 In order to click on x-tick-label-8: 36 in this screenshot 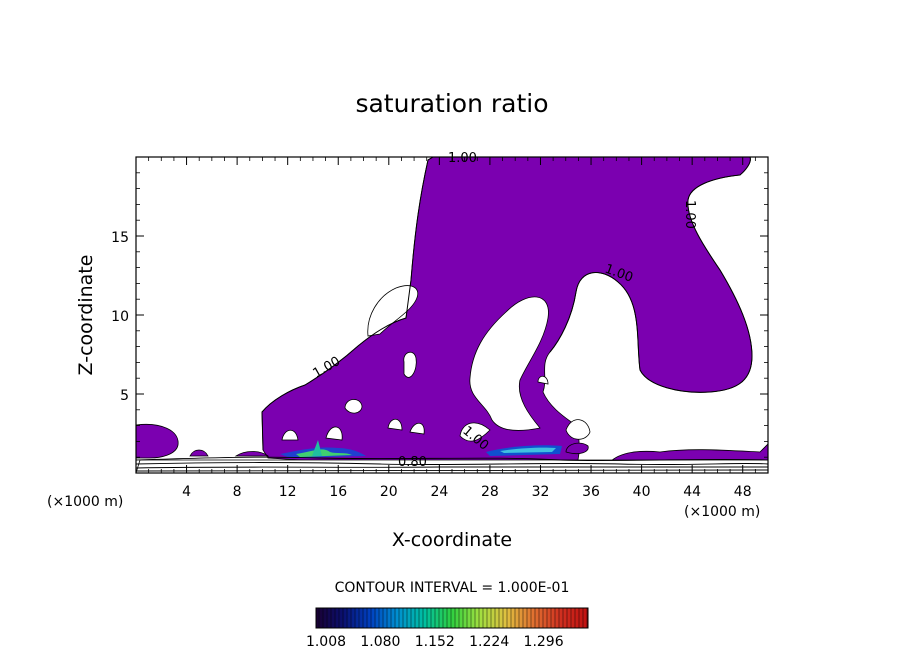, I will do `click(591, 492)`.